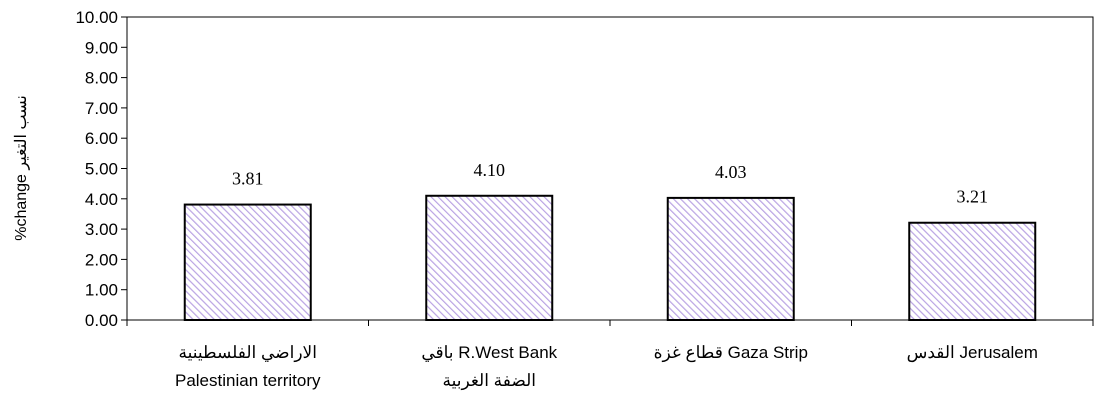 This screenshot has width=1097, height=401. What do you see at coordinates (101, 320) in the screenshot?
I see `y-tick-label: 0.00` at bounding box center [101, 320].